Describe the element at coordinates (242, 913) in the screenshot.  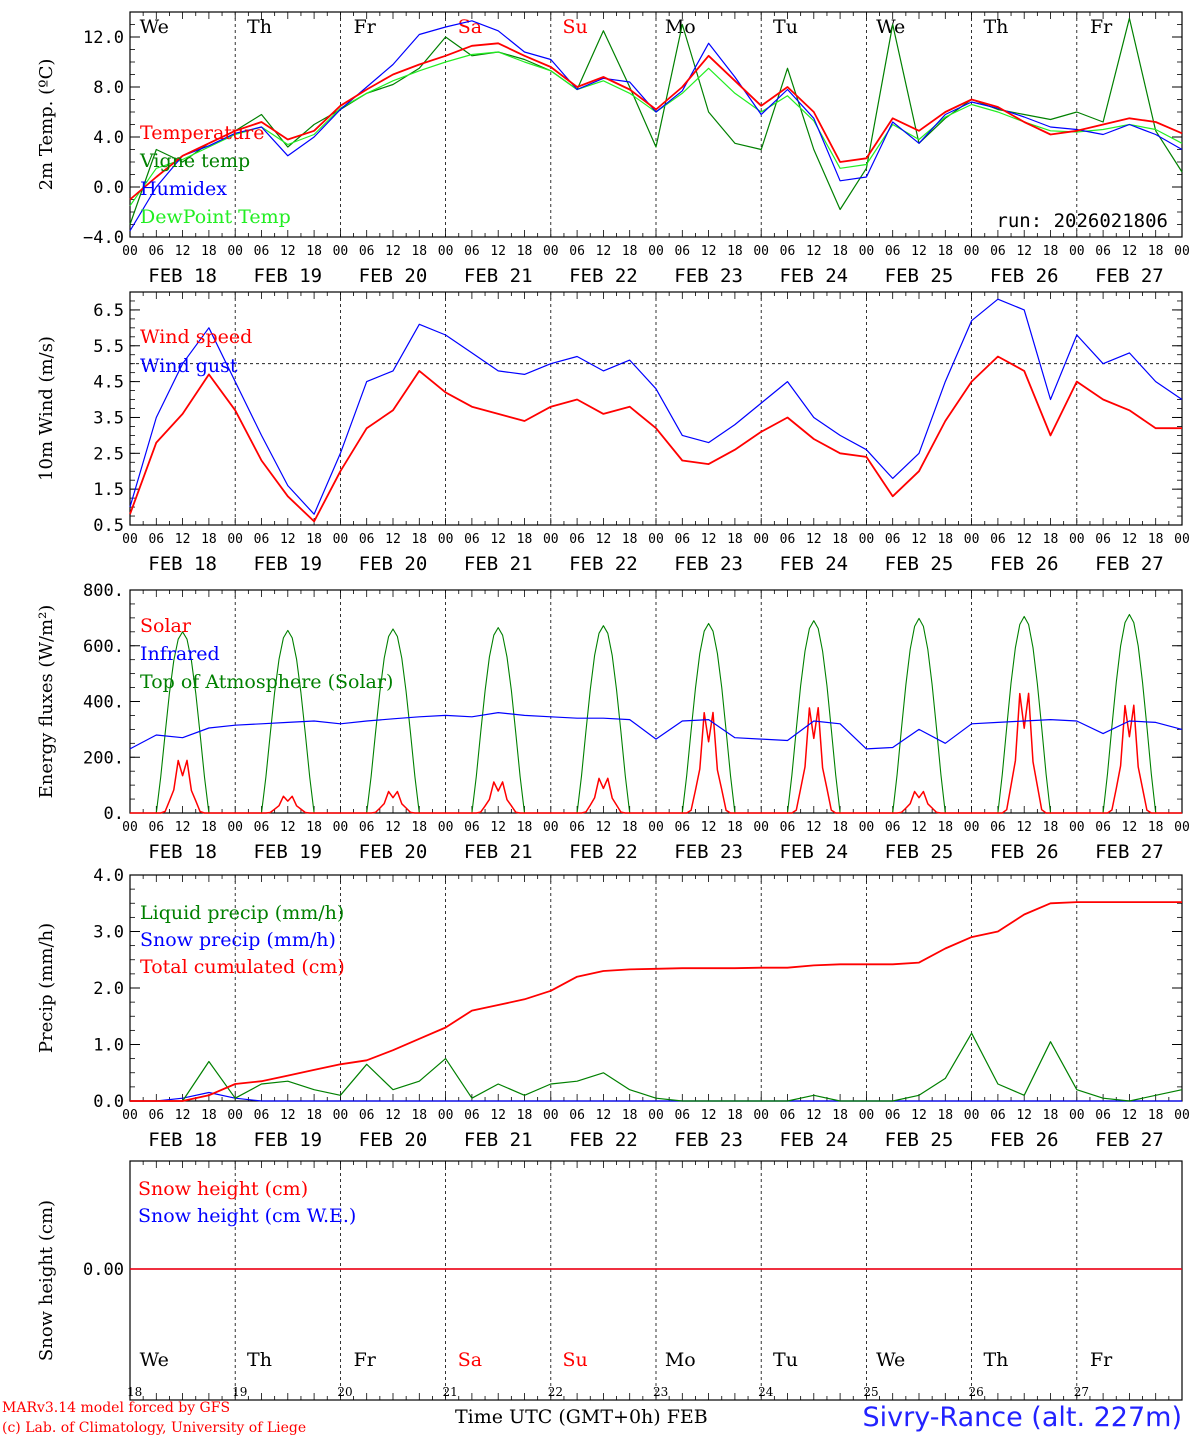
I see `legend-entry: Liquid precip (mm/h)` at that location.